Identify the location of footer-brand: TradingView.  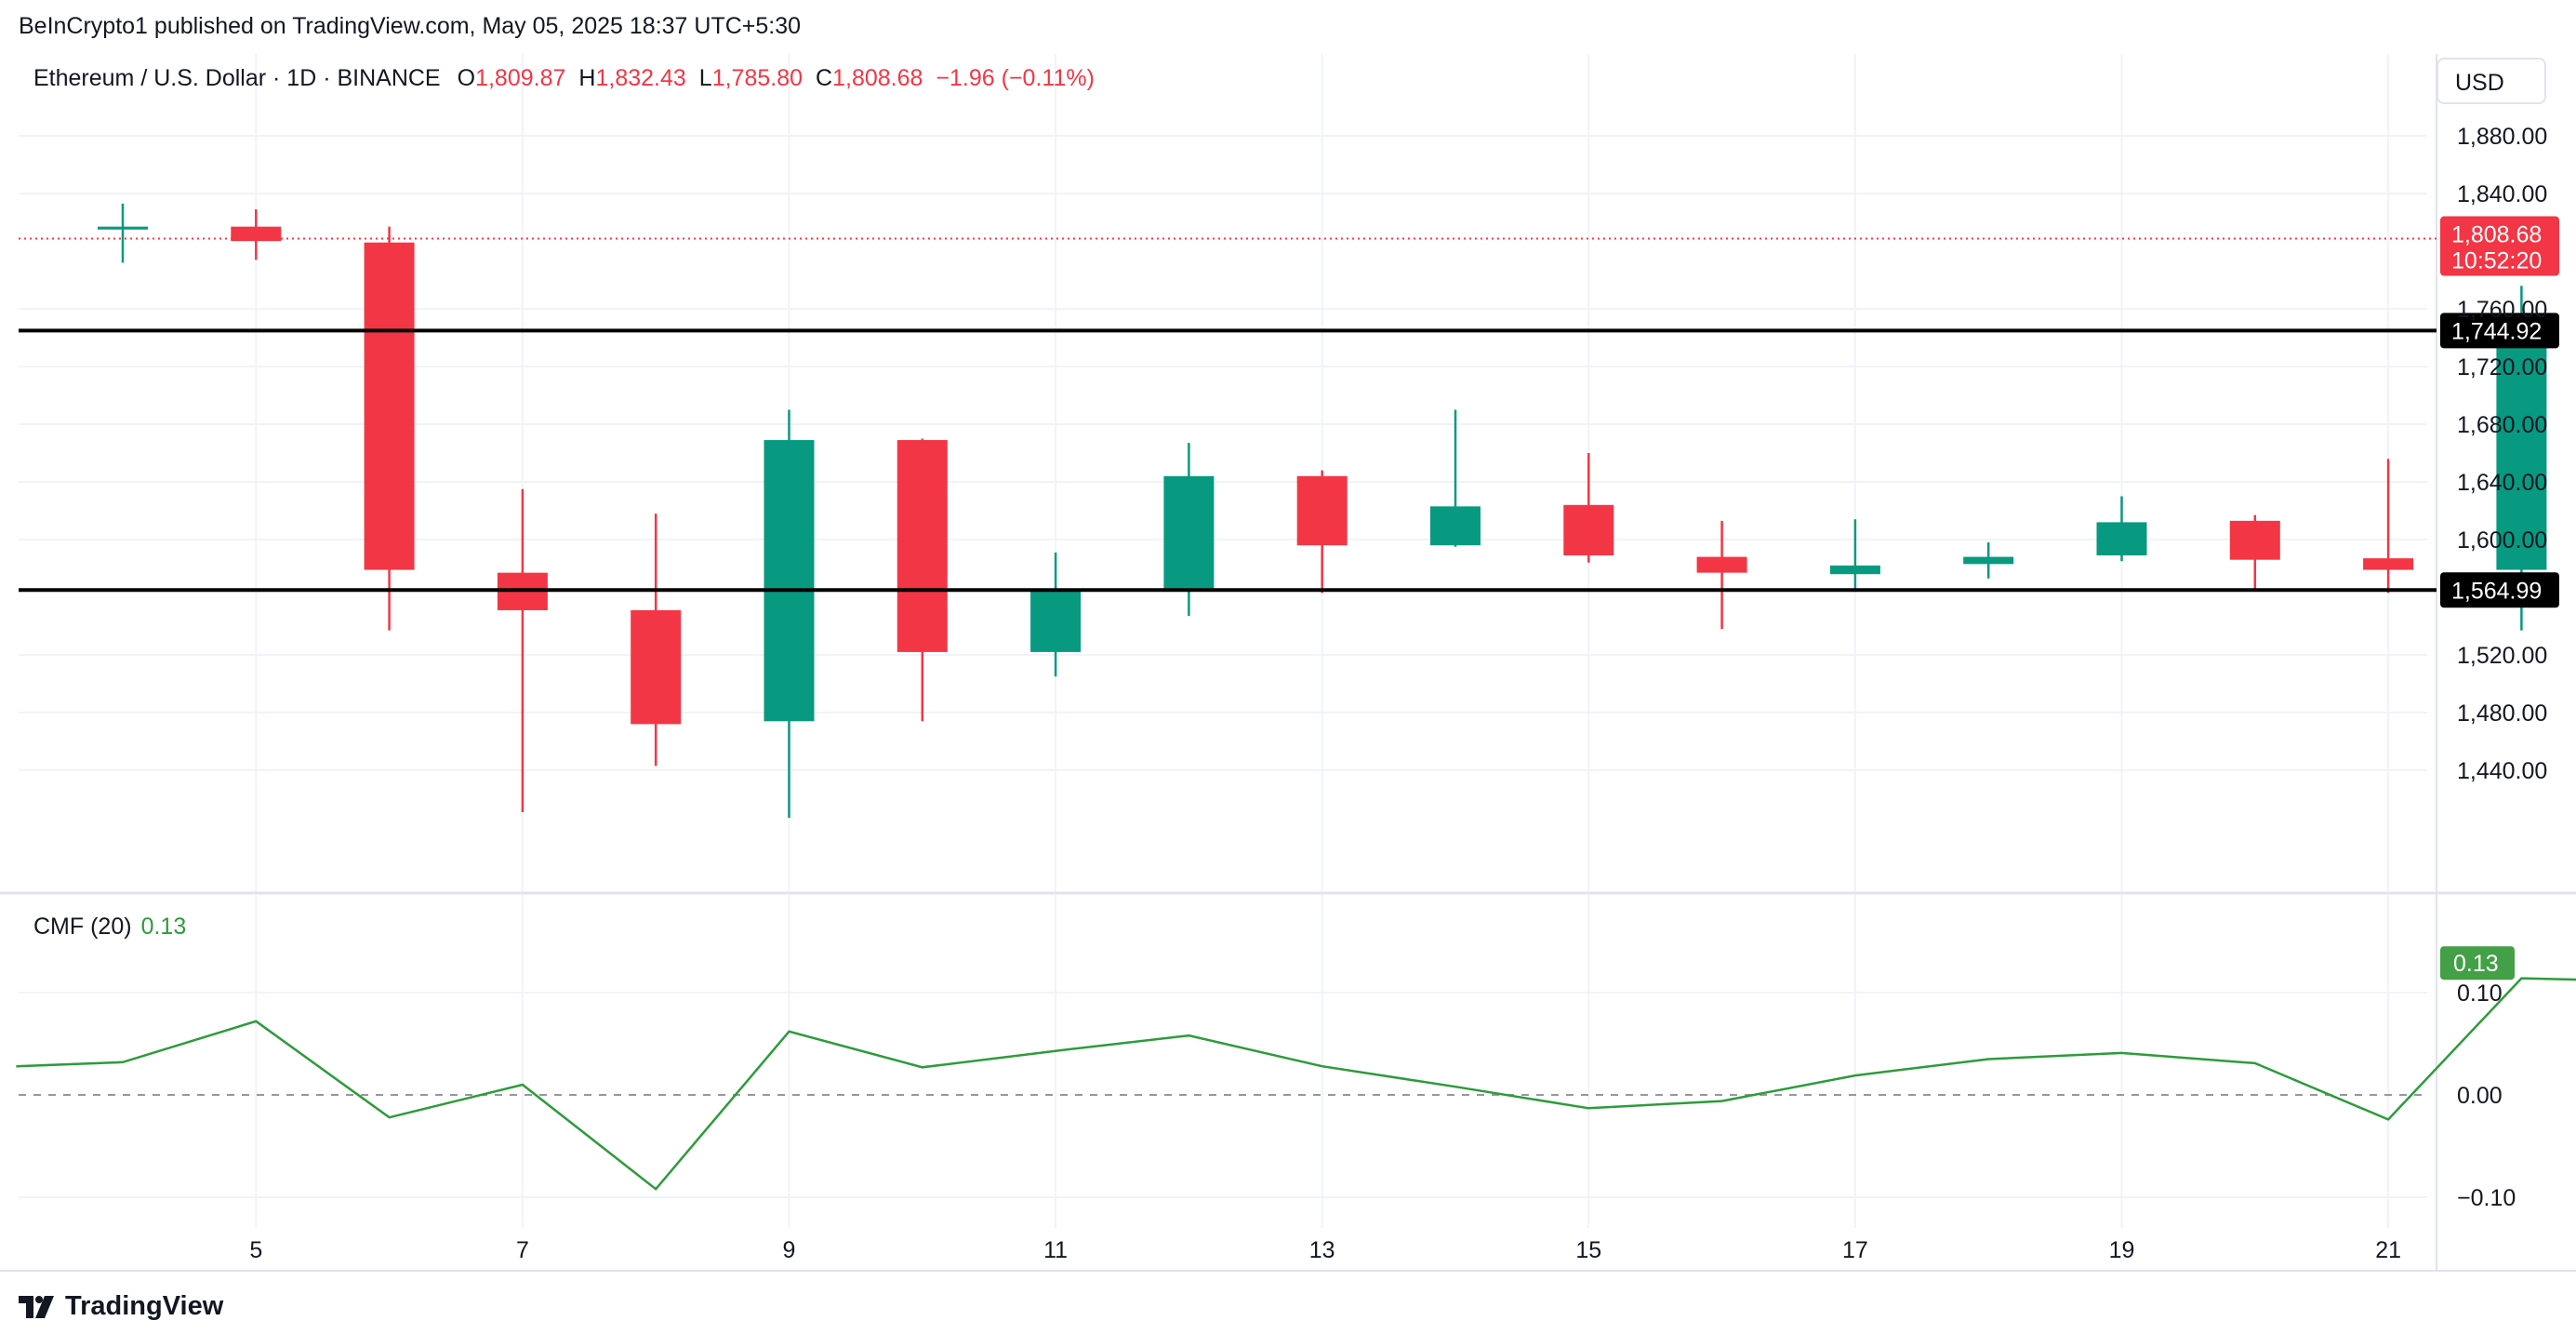
(121, 1307).